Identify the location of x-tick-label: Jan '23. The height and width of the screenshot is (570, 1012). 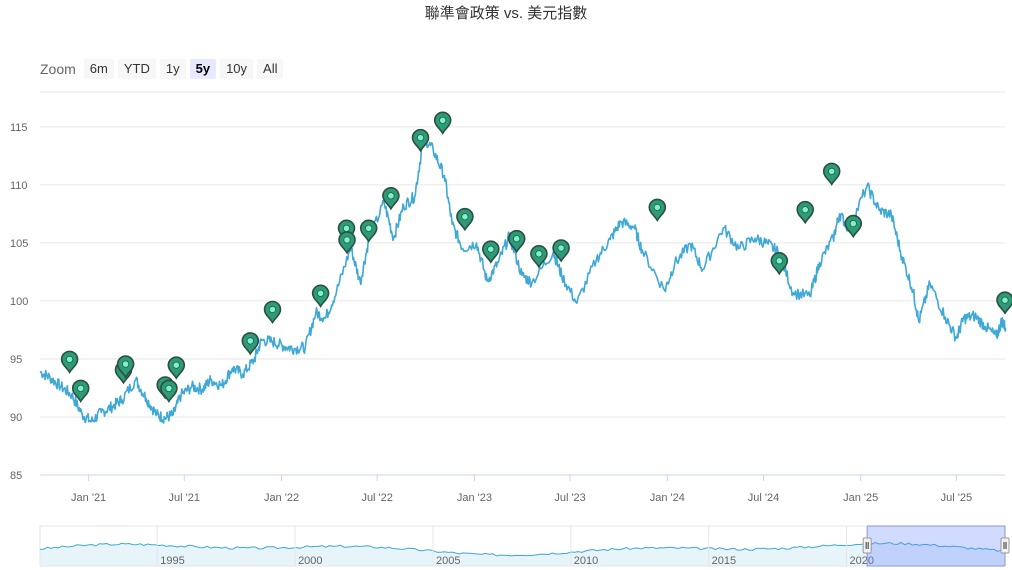
(474, 498).